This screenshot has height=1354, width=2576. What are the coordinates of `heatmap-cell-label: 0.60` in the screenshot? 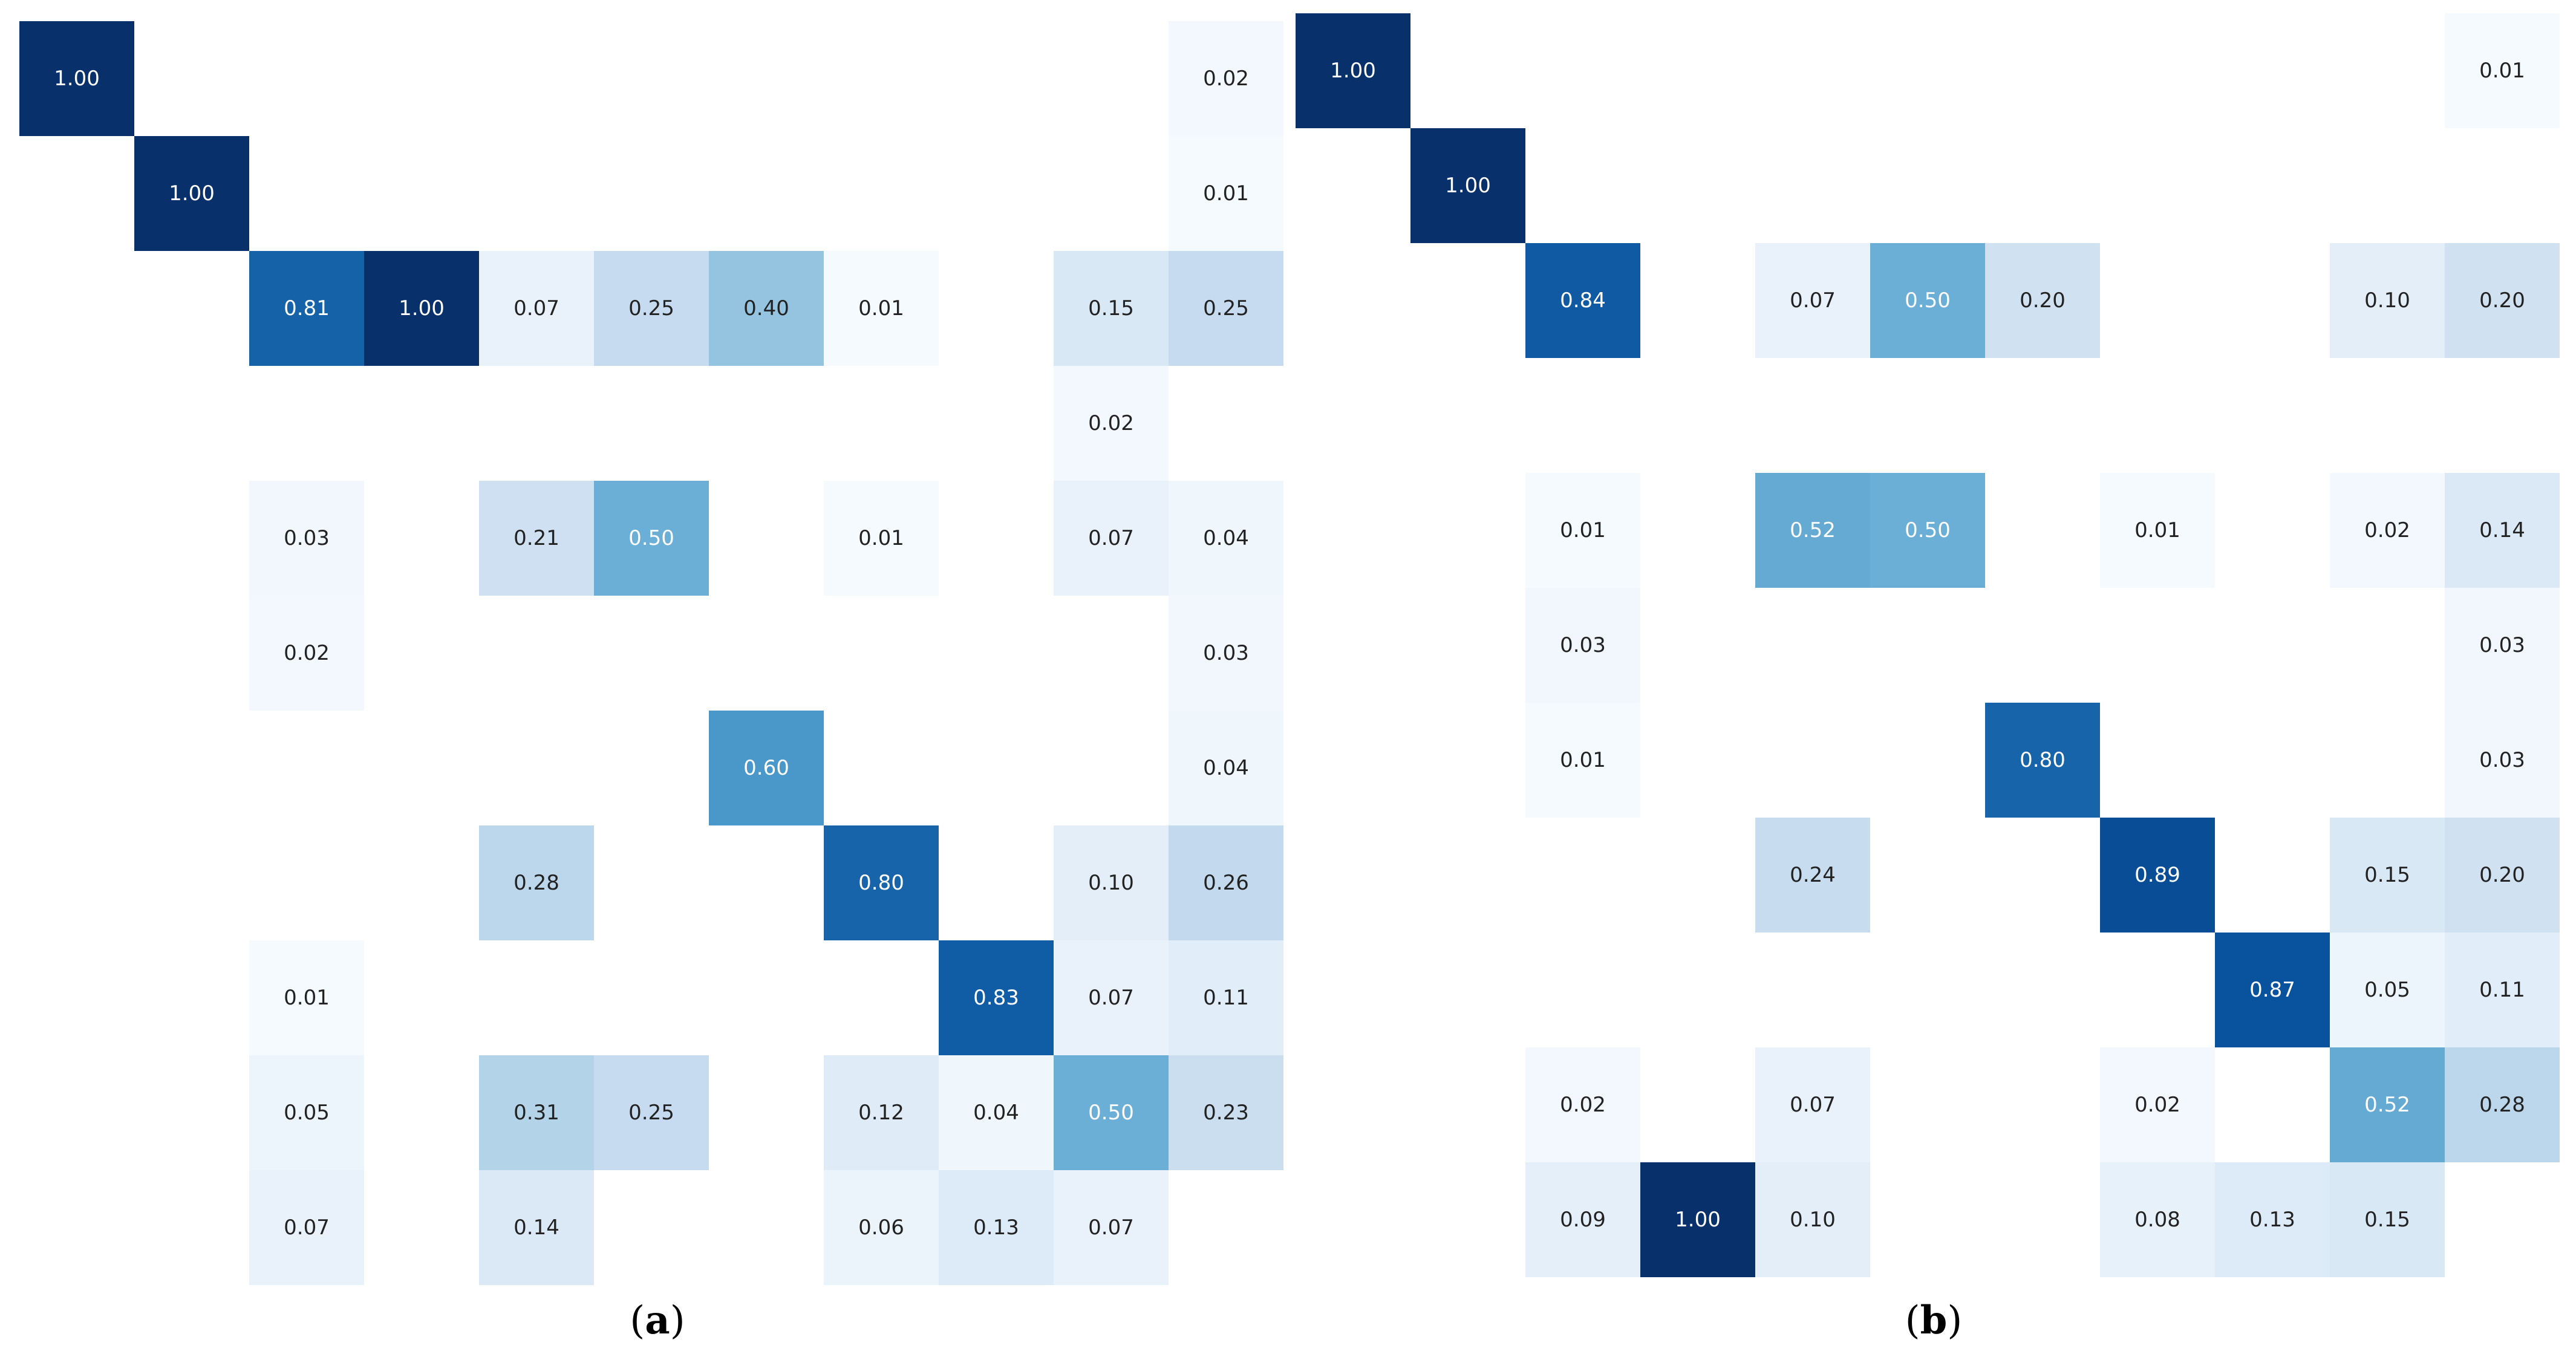 It's located at (766, 768).